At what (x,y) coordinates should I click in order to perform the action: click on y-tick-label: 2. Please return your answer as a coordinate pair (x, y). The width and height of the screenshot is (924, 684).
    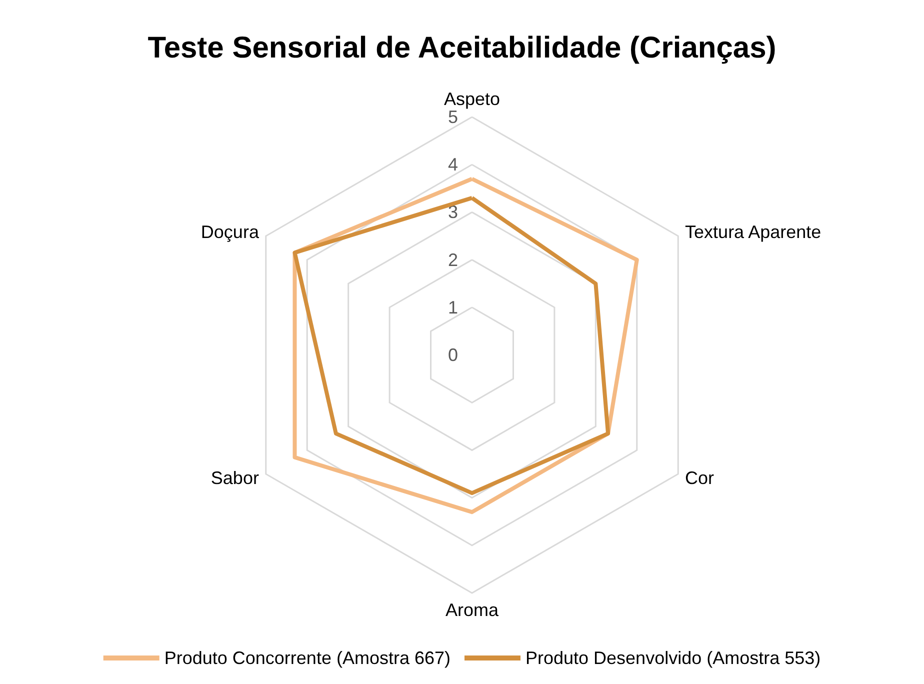
    Looking at the image, I should click on (453, 260).